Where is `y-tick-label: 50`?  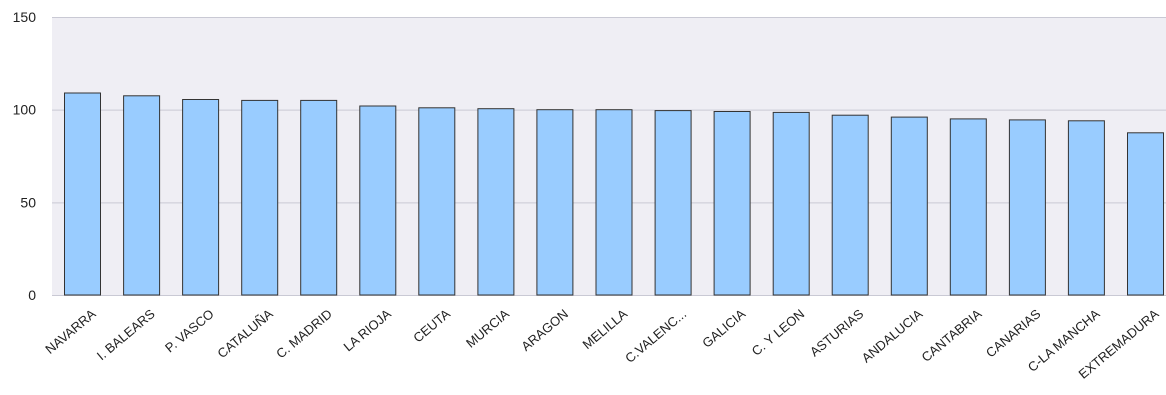 y-tick-label: 50 is located at coordinates (28, 202).